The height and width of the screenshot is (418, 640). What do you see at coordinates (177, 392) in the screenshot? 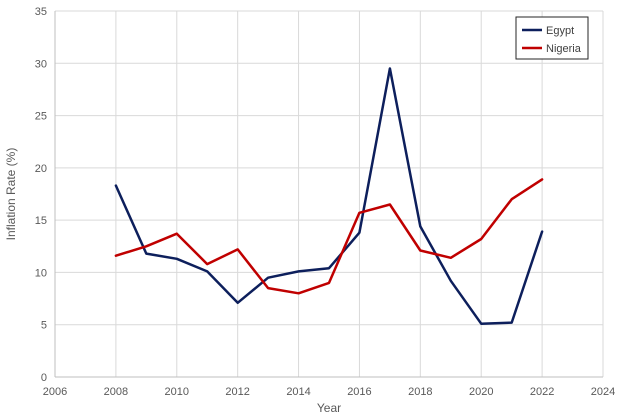
I see `x-tick-label: 2010` at bounding box center [177, 392].